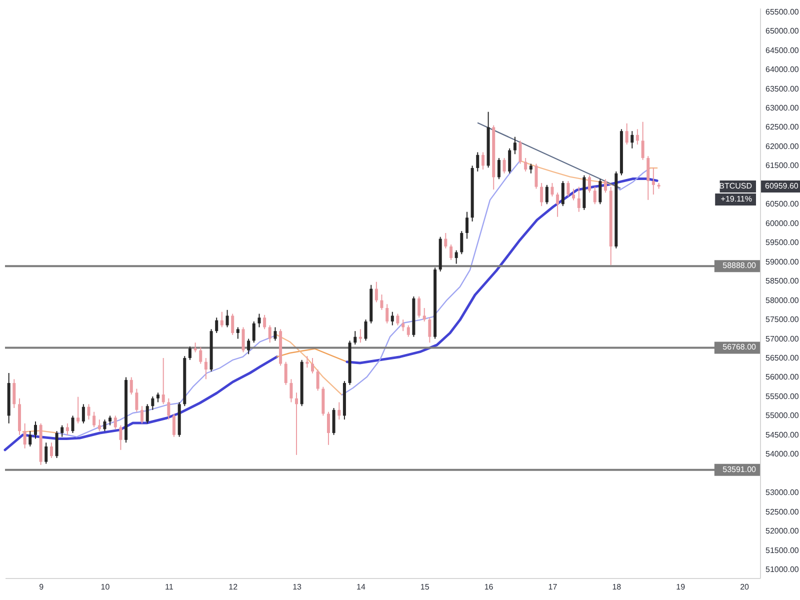 The width and height of the screenshot is (800, 600). I want to click on y-tick-label: 57500.00, so click(783, 319).